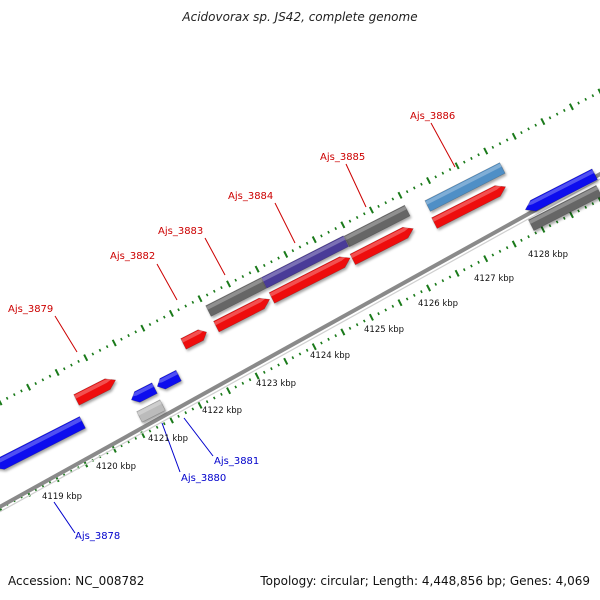  Describe the element at coordinates (180, 231) in the screenshot. I see `gene-label-forward: Ajs_3883` at that location.